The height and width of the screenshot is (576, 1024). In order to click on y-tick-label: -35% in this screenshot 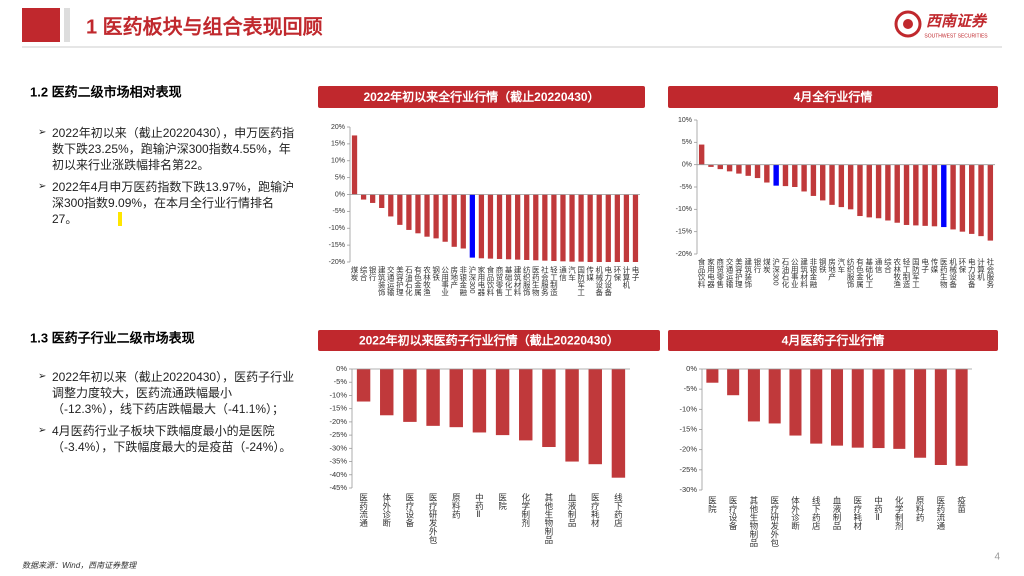, I will do `click(338, 461)`.